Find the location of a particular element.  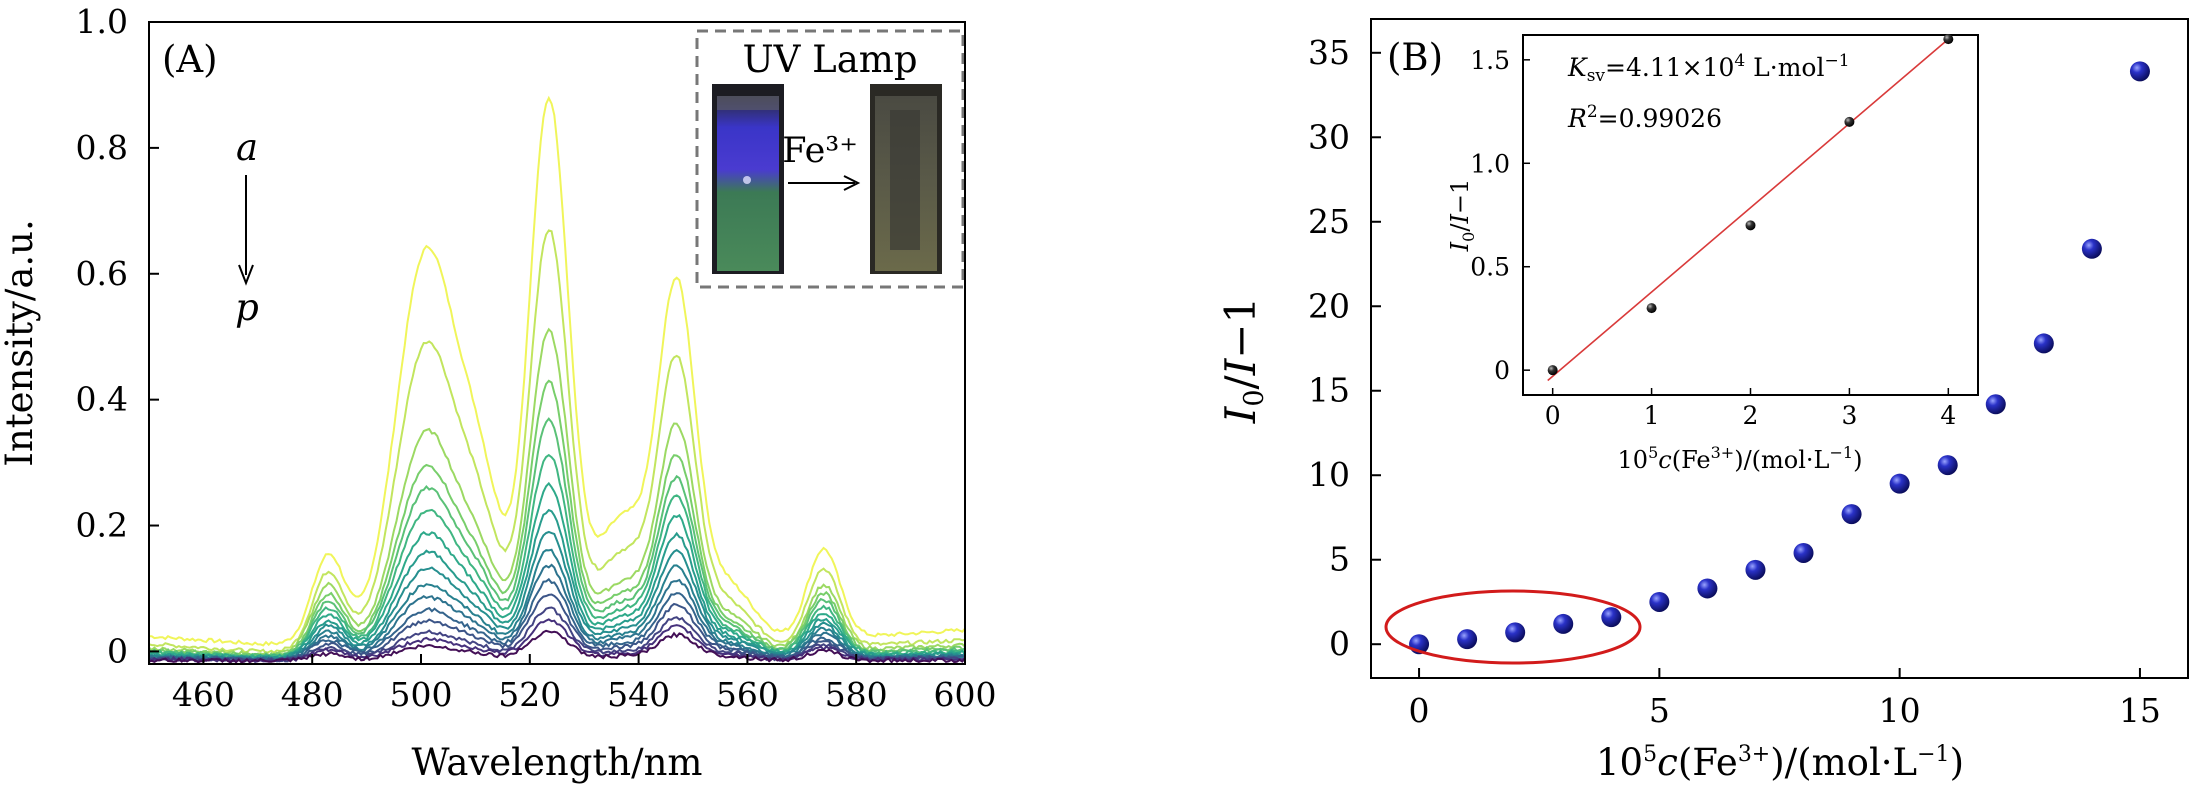

panel-a-label: (A) is located at coordinates (190, 59).